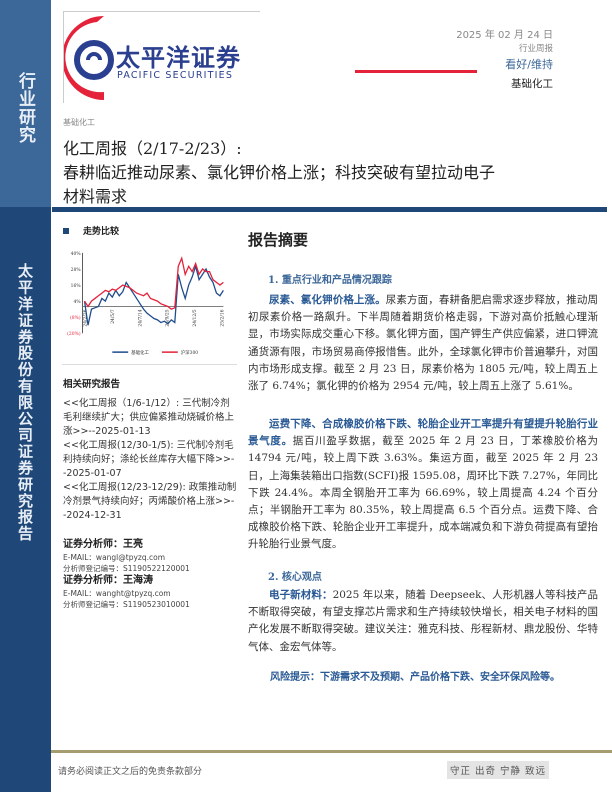  What do you see at coordinates (113, 316) in the screenshot?
I see `x-tick-label: 24/5/7` at bounding box center [113, 316].